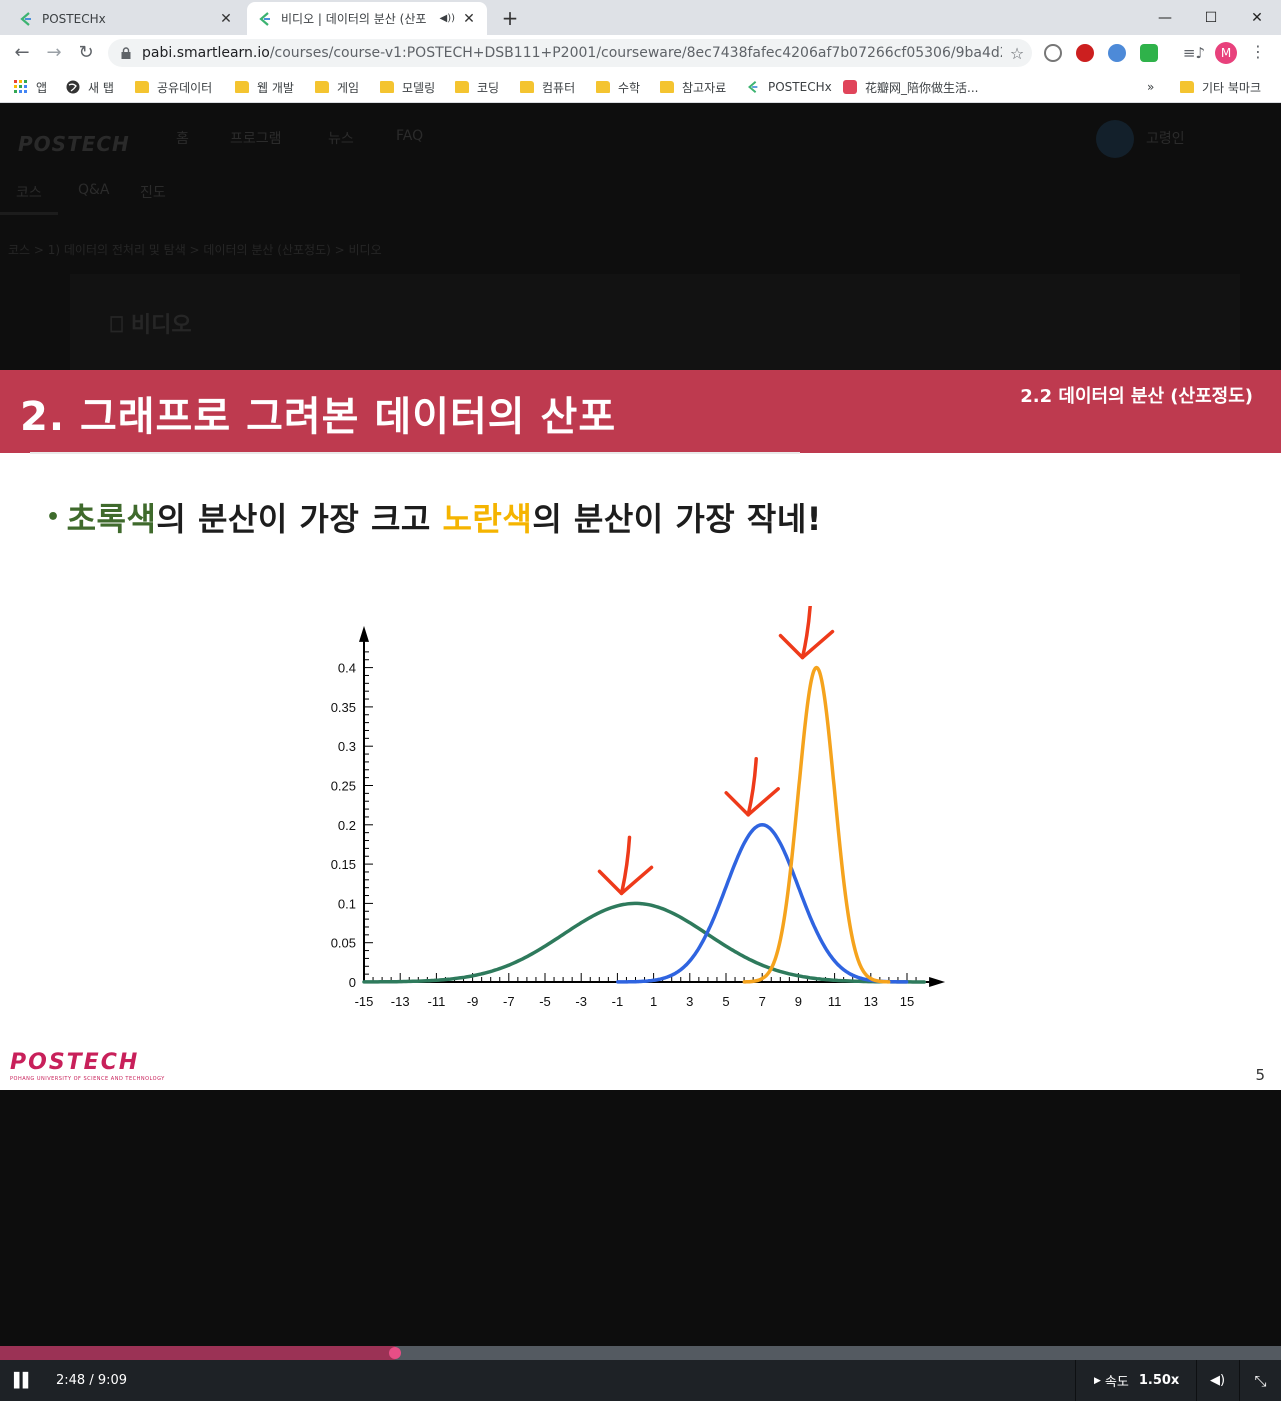  What do you see at coordinates (364, 1001) in the screenshot?
I see `x-tick-label: -15` at bounding box center [364, 1001].